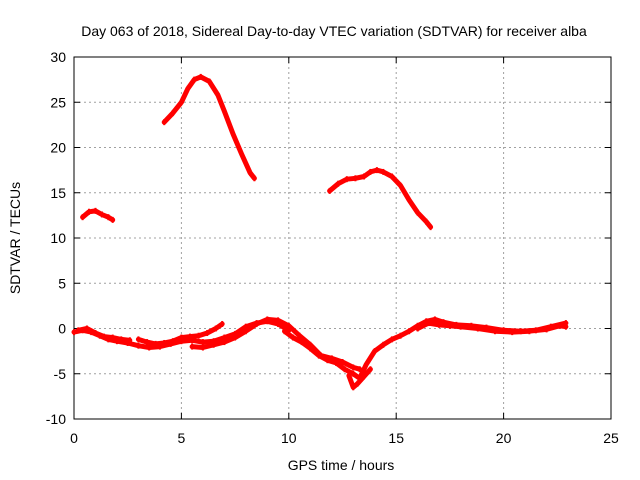 Image resolution: width=640 pixels, height=480 pixels. What do you see at coordinates (182, 438) in the screenshot?
I see `x-tick-label: 5` at bounding box center [182, 438].